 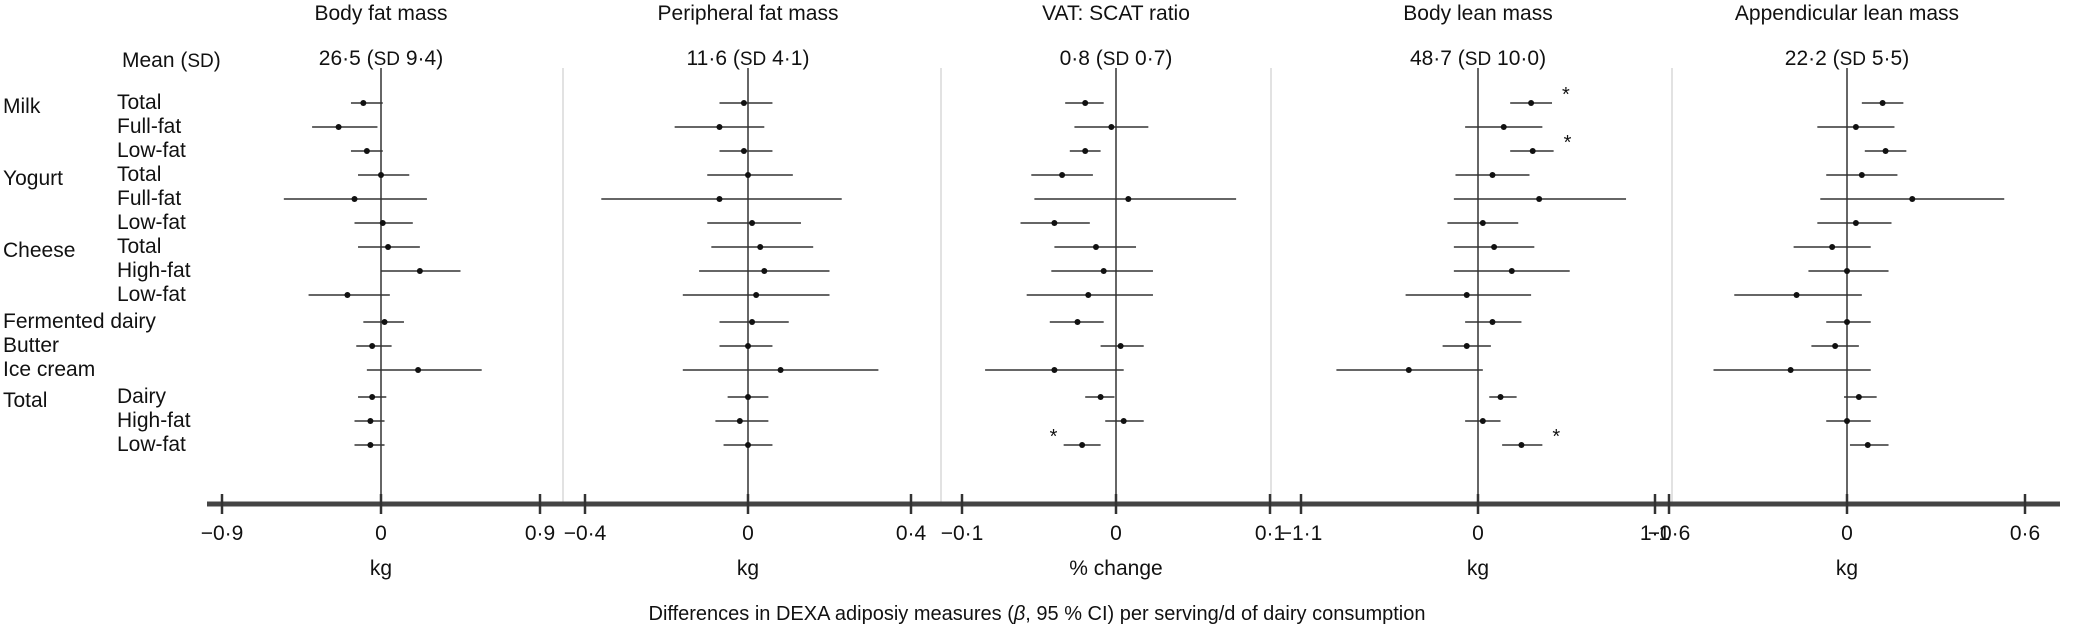 I want to click on mean-label-sd: SD, so click(x=200, y=61).